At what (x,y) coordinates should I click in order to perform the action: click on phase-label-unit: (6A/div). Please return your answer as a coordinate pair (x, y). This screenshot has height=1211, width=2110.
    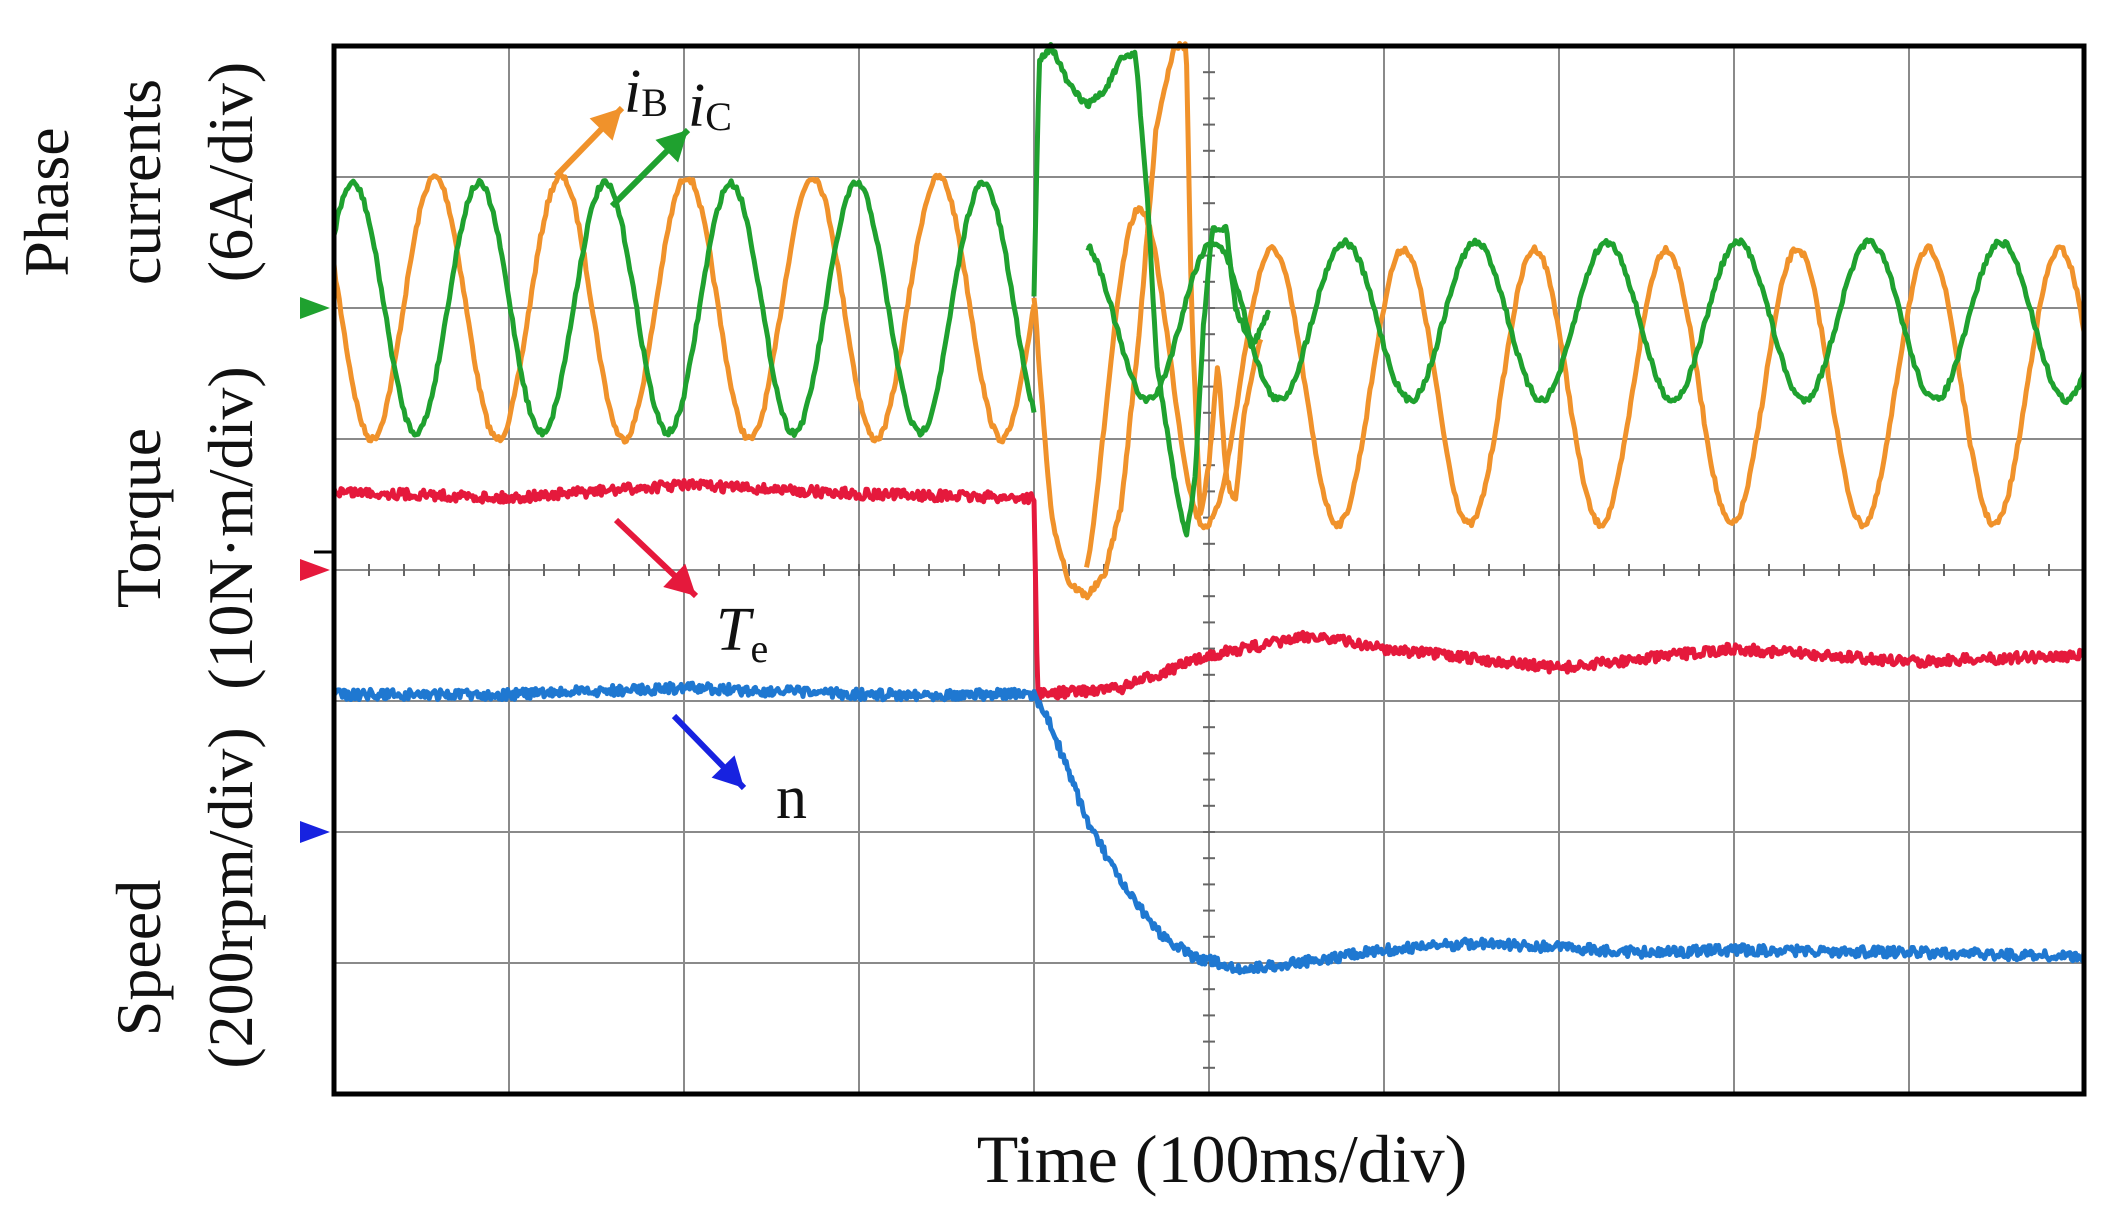
    Looking at the image, I should click on (230, 172).